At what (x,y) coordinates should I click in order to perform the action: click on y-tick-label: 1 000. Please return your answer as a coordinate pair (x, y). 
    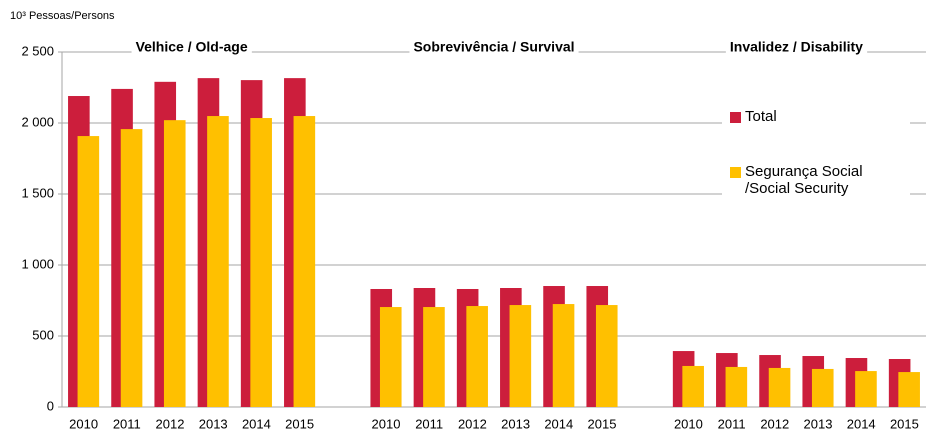
    Looking at the image, I should click on (37, 263).